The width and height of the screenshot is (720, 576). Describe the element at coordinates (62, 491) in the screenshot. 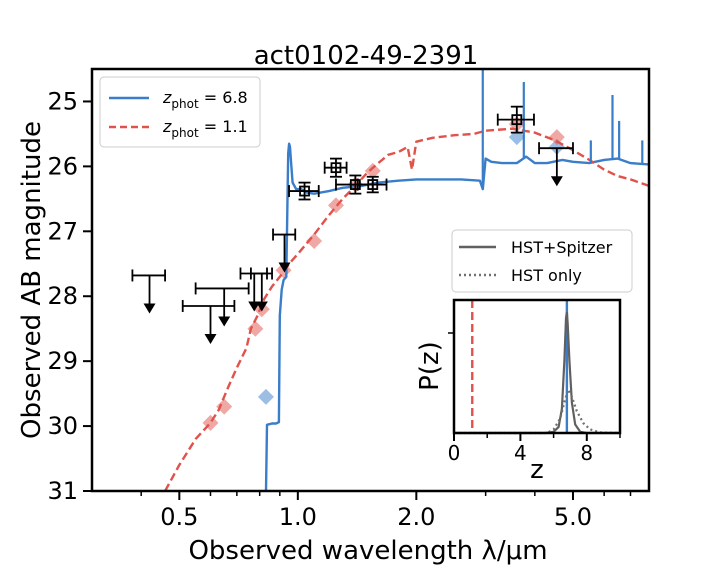

I see `y-tick-label-6: 31` at that location.